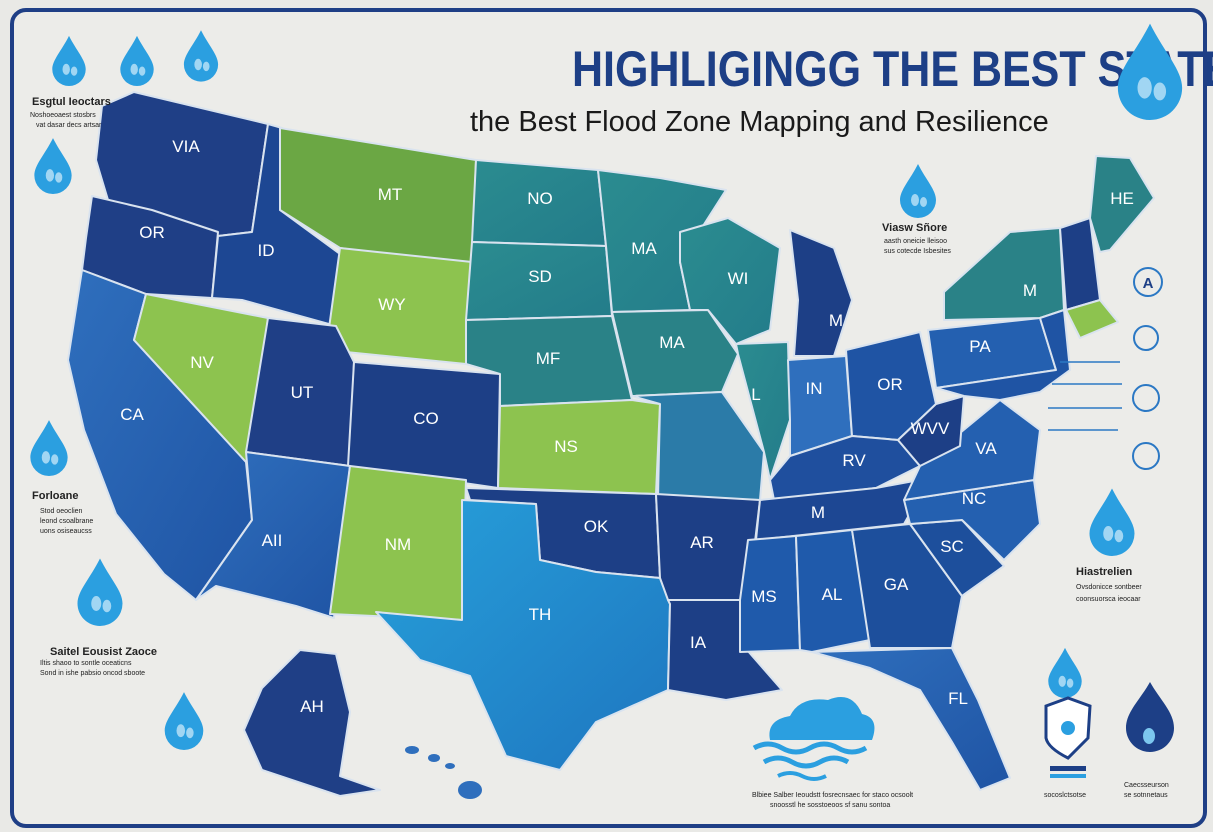 This screenshot has width=1213, height=832. I want to click on state-label-ny: M, so click(1030, 290).